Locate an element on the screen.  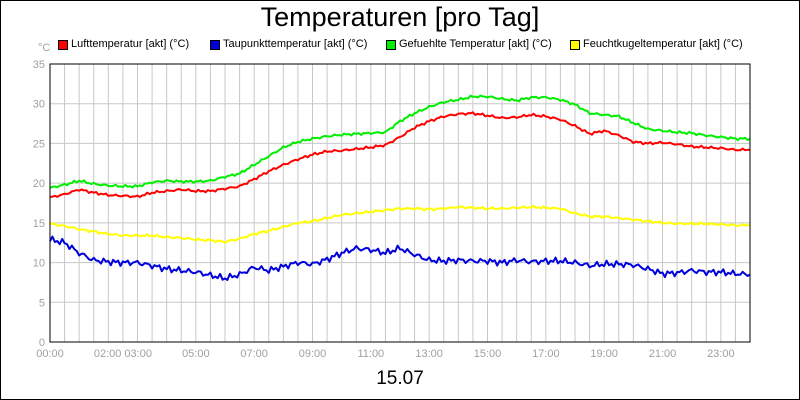
x-tick-label: 09:00 is located at coordinates (313, 354).